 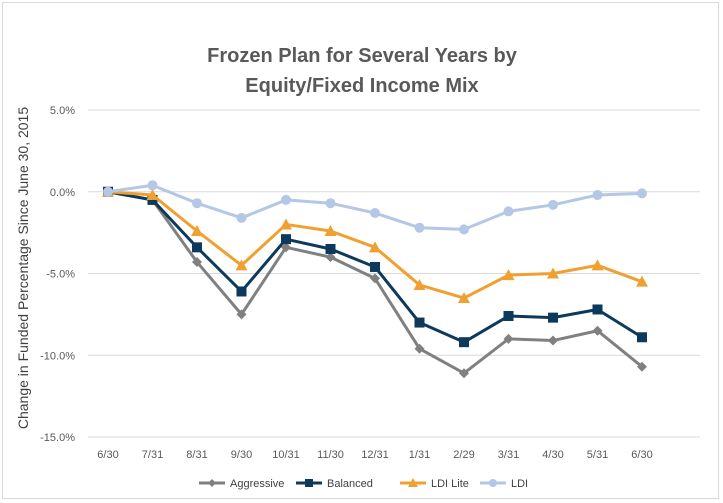 I want to click on legend-label: Balanced, so click(x=350, y=484).